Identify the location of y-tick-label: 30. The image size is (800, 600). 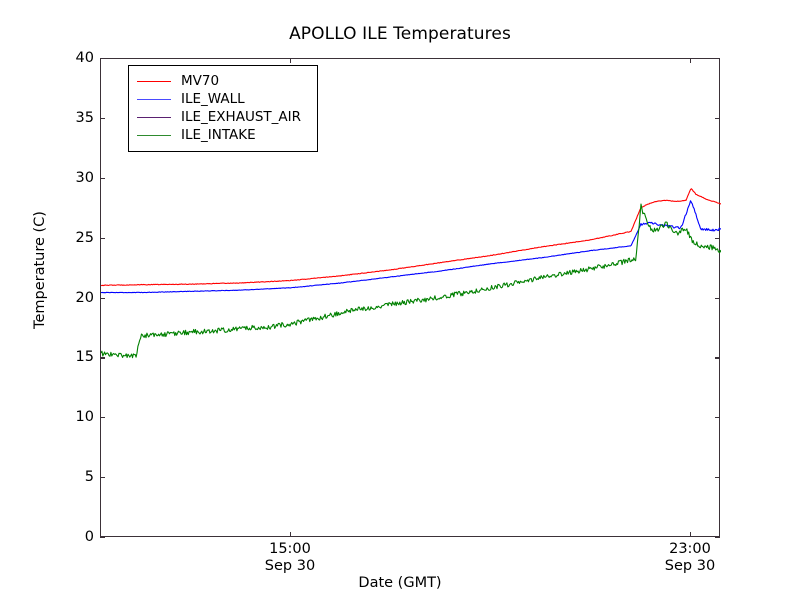
(84, 177).